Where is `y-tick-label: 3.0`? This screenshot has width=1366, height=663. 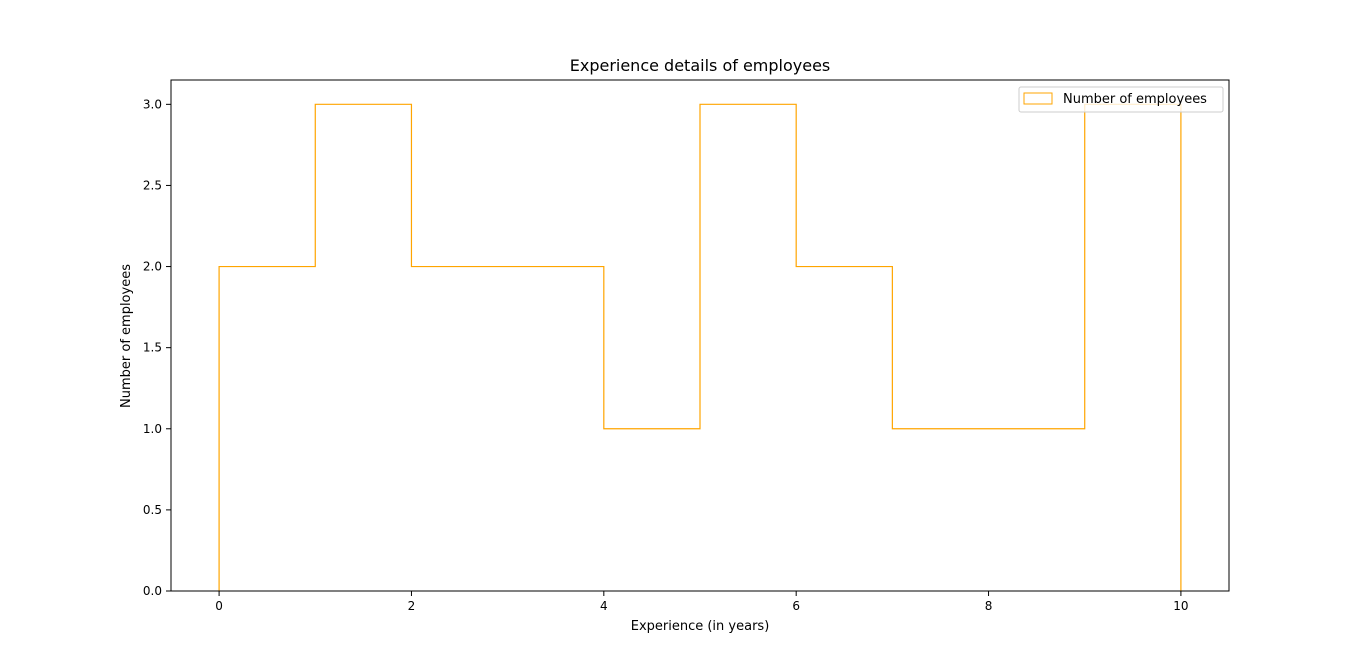 y-tick-label: 3.0 is located at coordinates (152, 104).